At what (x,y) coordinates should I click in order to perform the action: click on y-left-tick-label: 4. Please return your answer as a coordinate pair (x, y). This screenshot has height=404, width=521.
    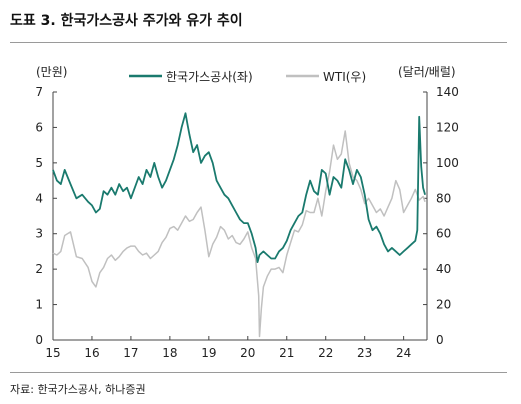
    Looking at the image, I should click on (39, 198).